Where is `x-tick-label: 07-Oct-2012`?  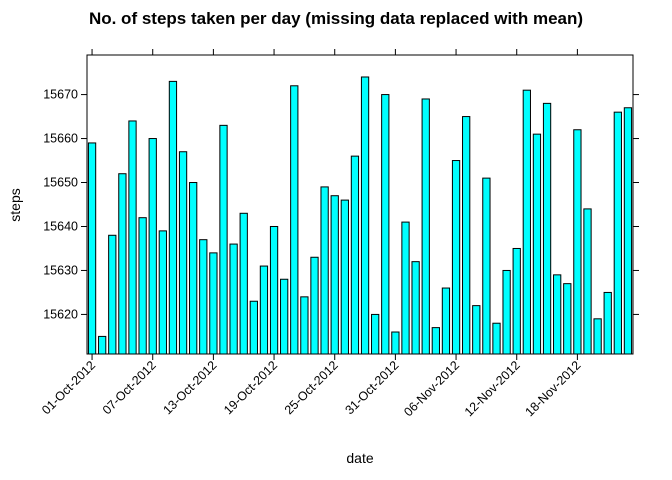 x-tick-label: 07-Oct-2012 is located at coordinates (129, 387).